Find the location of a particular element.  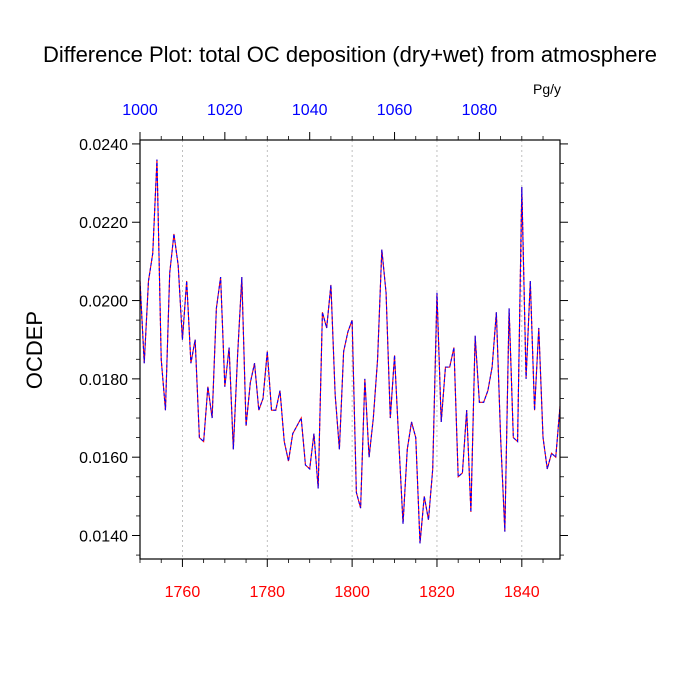

x-tick-label-bottom-0: 1760 is located at coordinates (183, 592).